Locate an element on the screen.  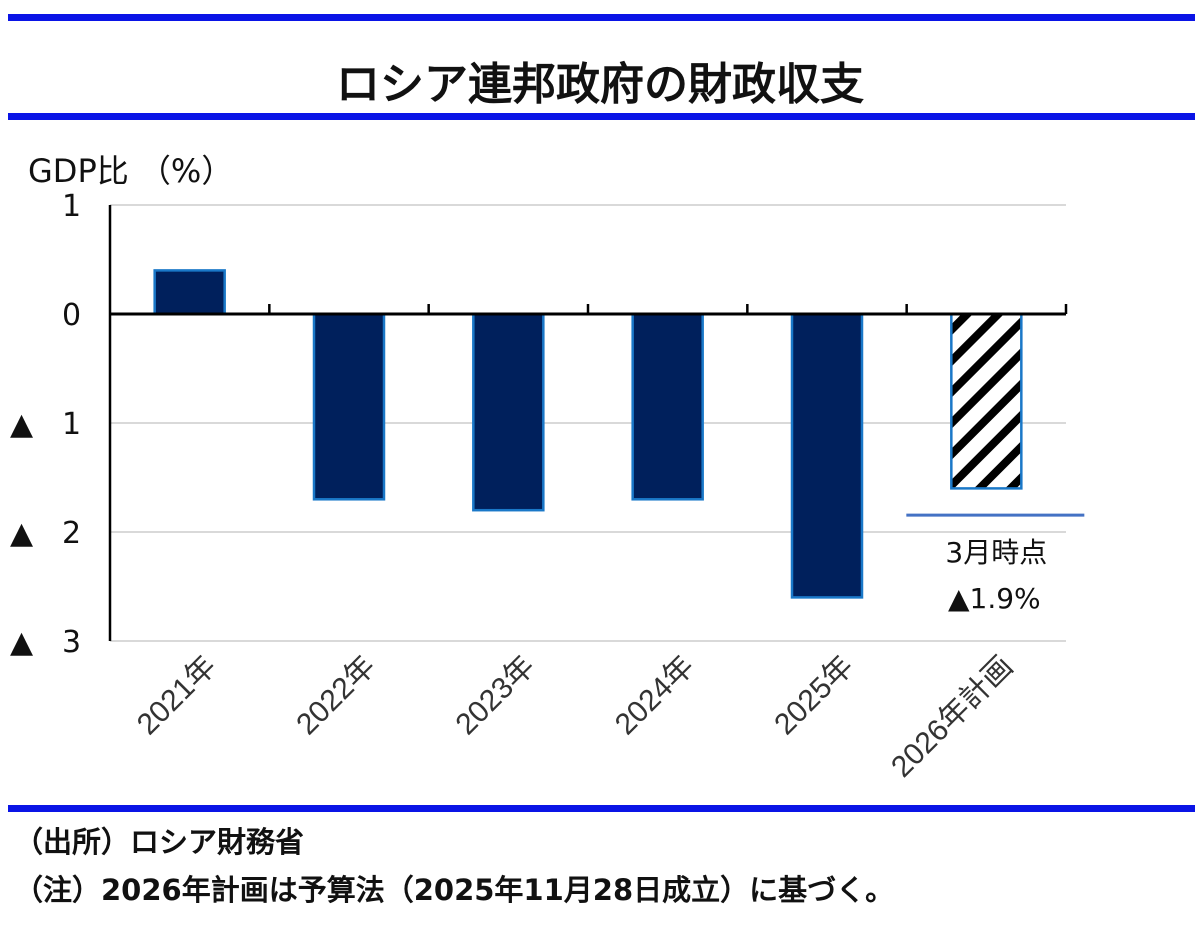
x-tick-label: 2025年 is located at coordinates (814, 696).